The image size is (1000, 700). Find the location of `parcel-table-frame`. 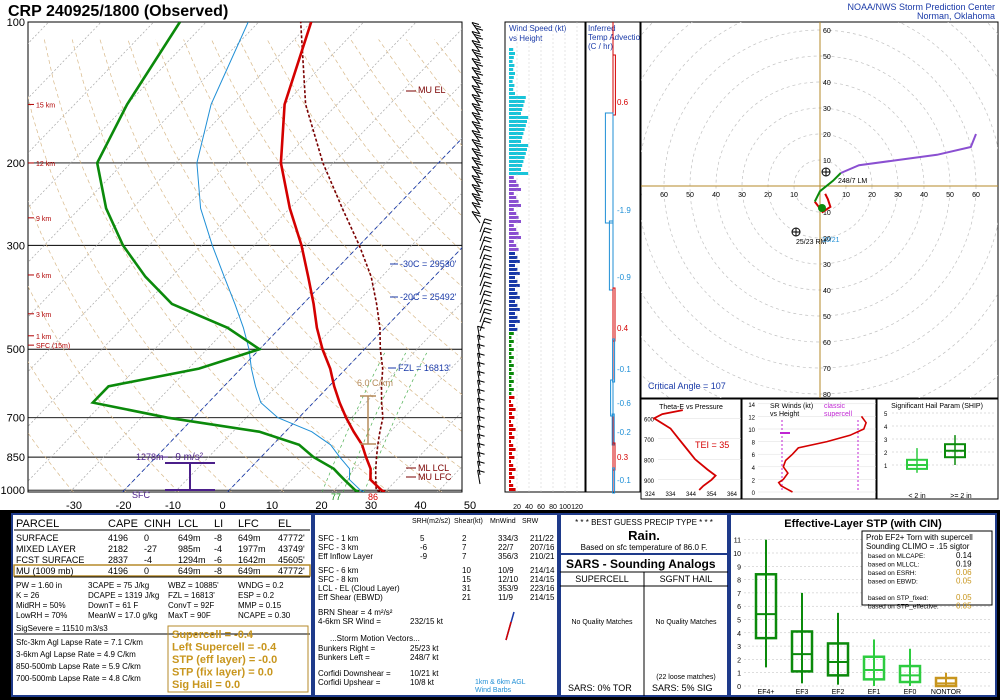

parcel-table-frame is located at coordinates (162, 605).